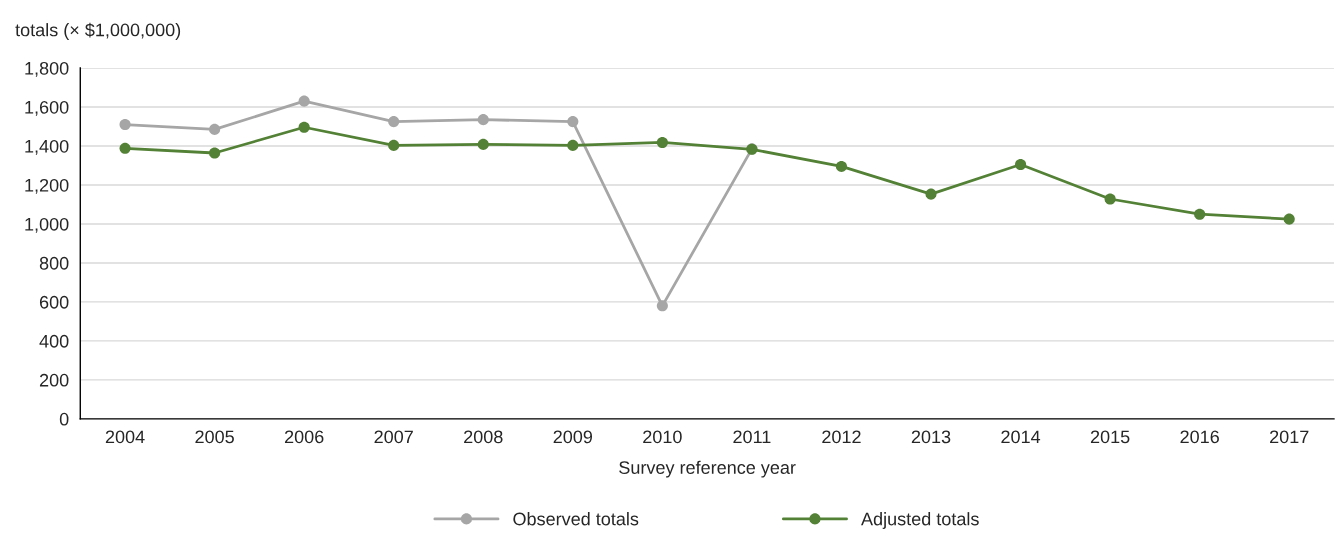 Image resolution: width=1338 pixels, height=544 pixels. I want to click on x-tick-label: 2017, so click(1289, 437).